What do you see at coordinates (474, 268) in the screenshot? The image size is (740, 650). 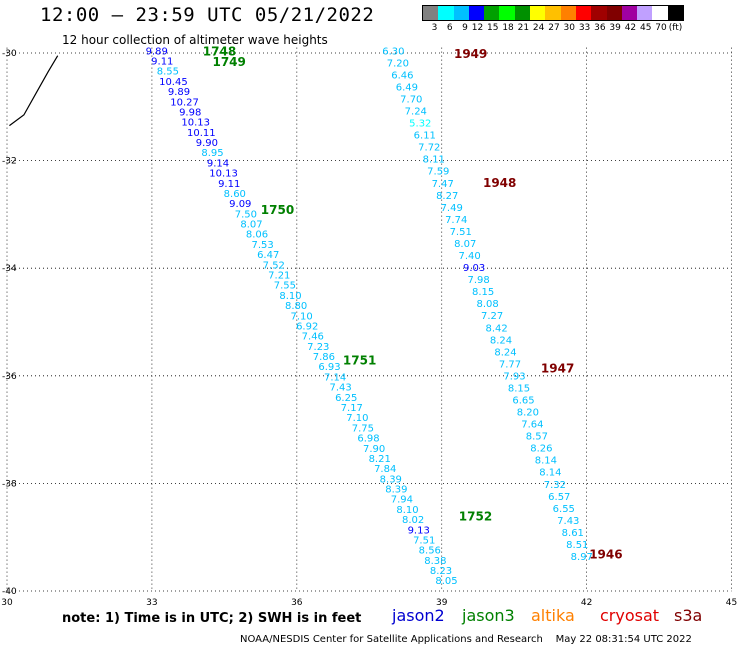 I see `wave-height-value: 9.03` at bounding box center [474, 268].